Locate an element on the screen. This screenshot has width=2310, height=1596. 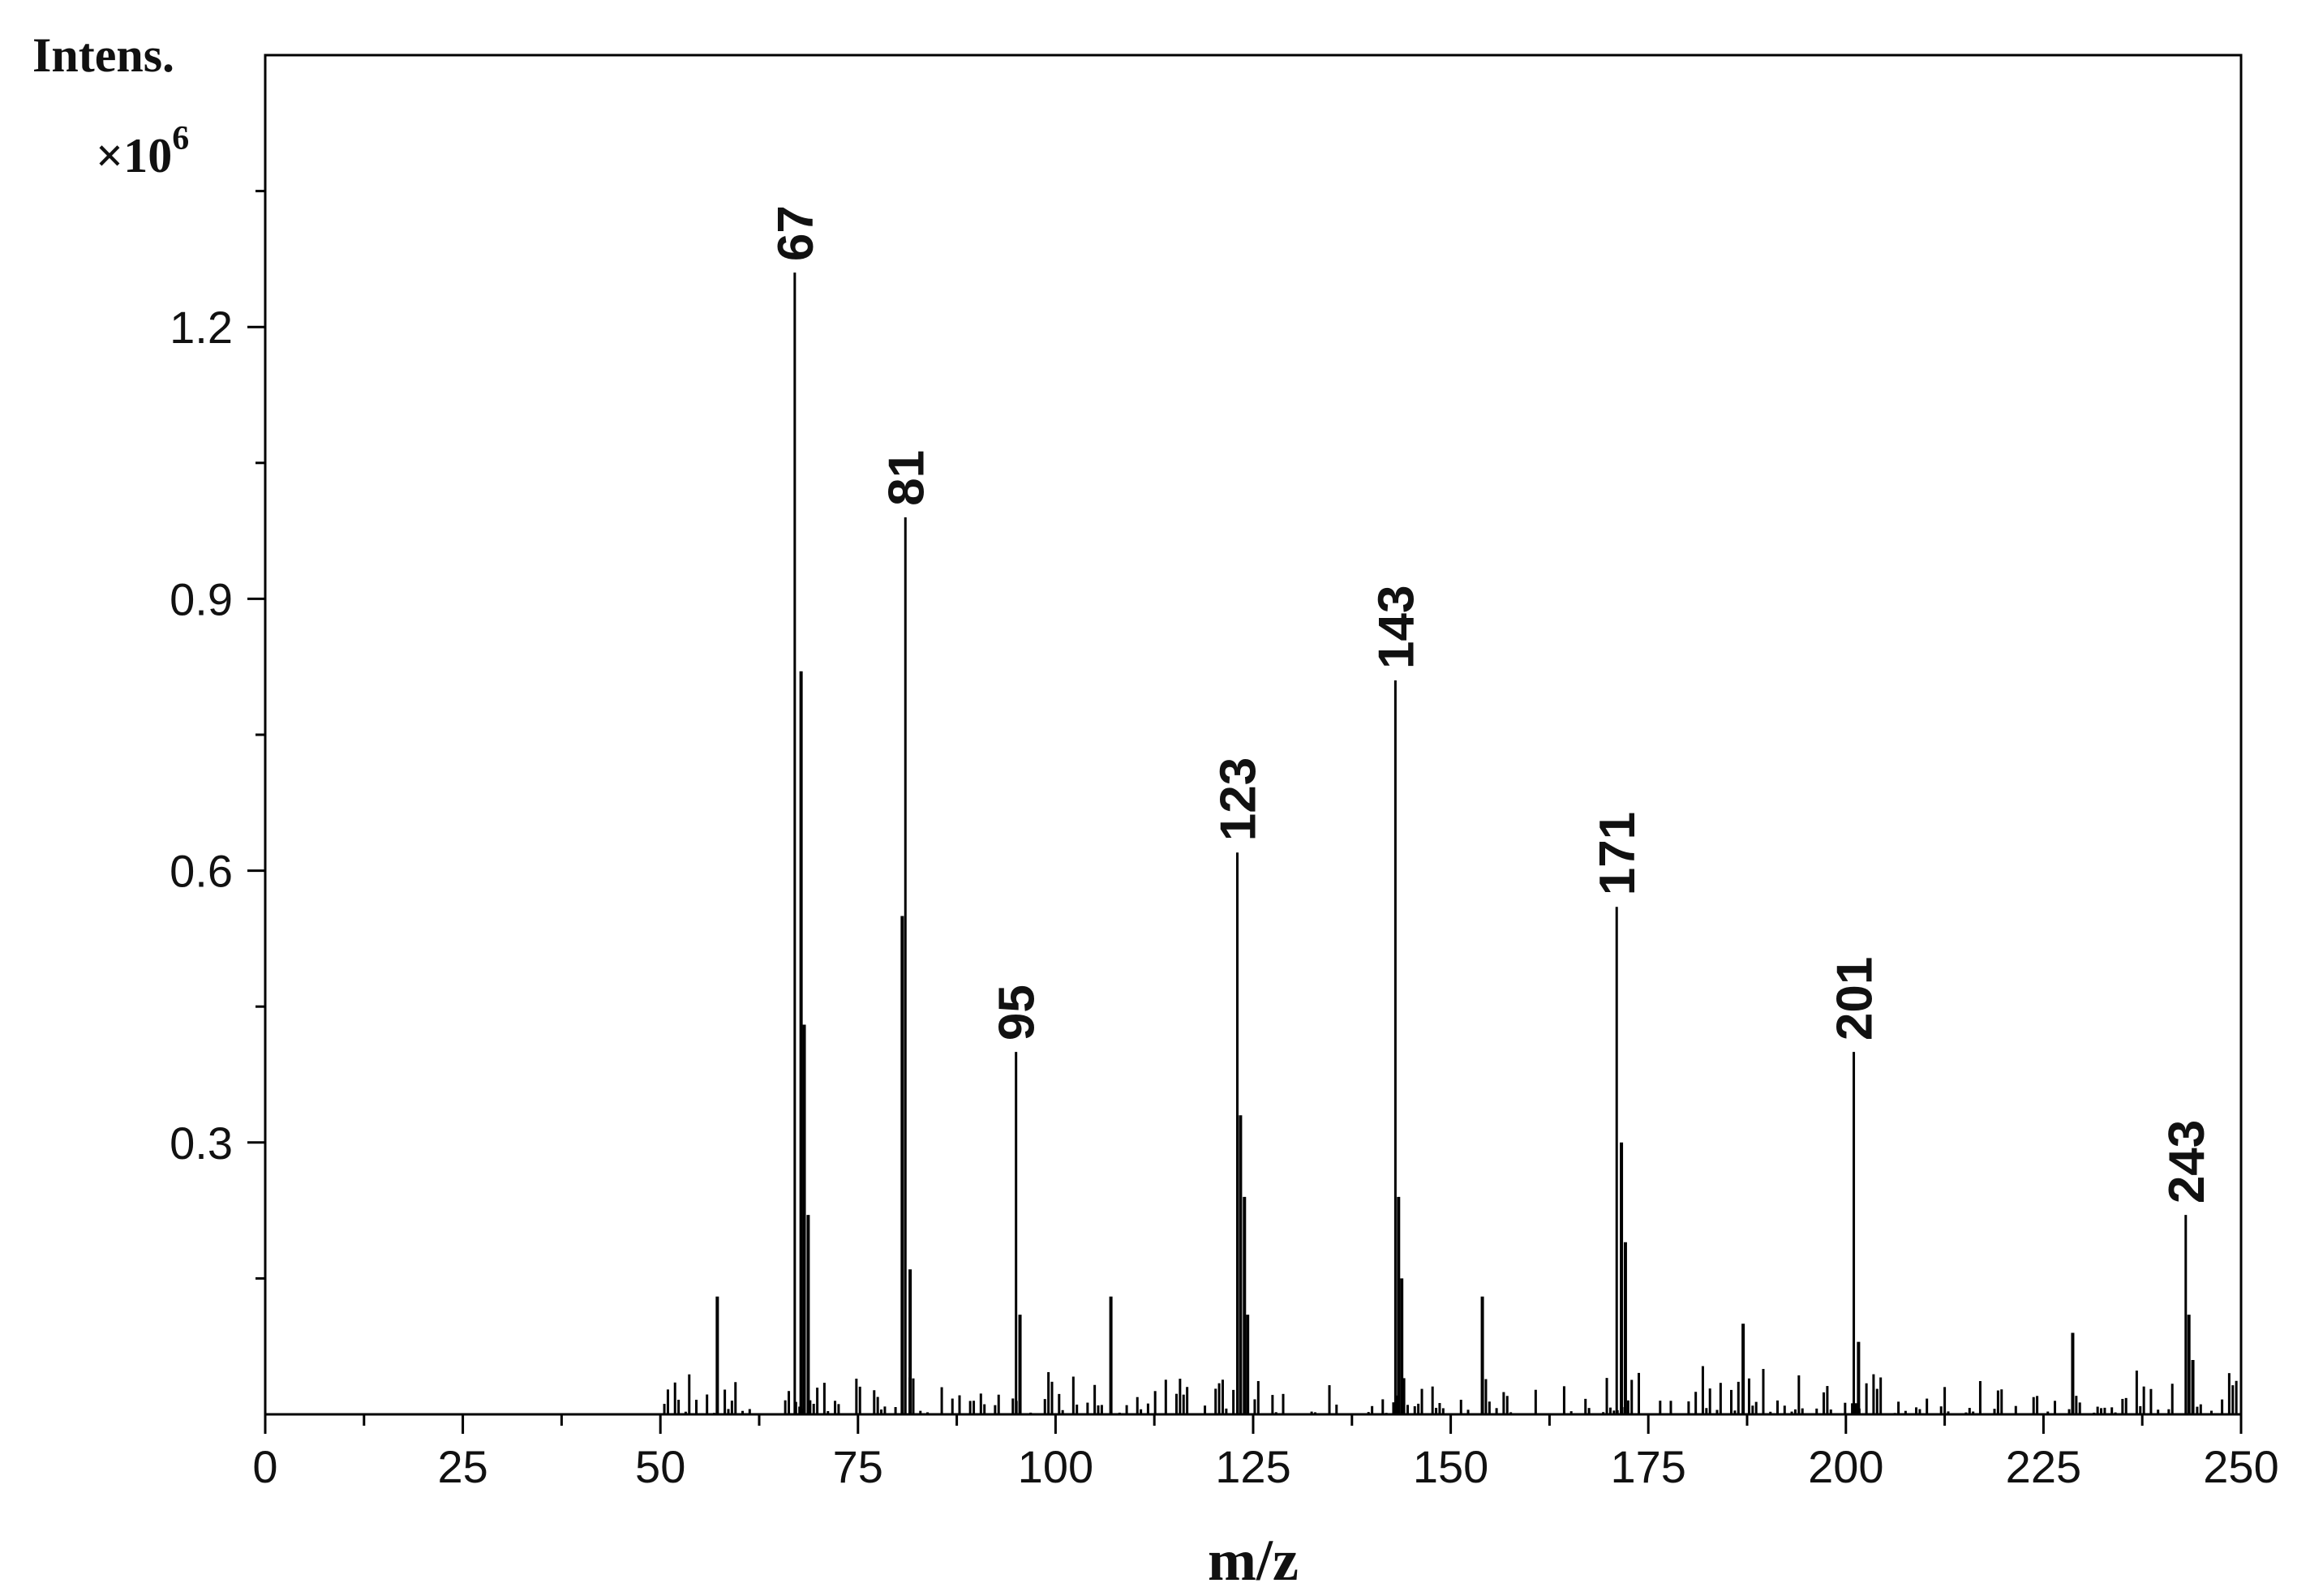
x-tick-label: 200 is located at coordinates (1846, 1466).